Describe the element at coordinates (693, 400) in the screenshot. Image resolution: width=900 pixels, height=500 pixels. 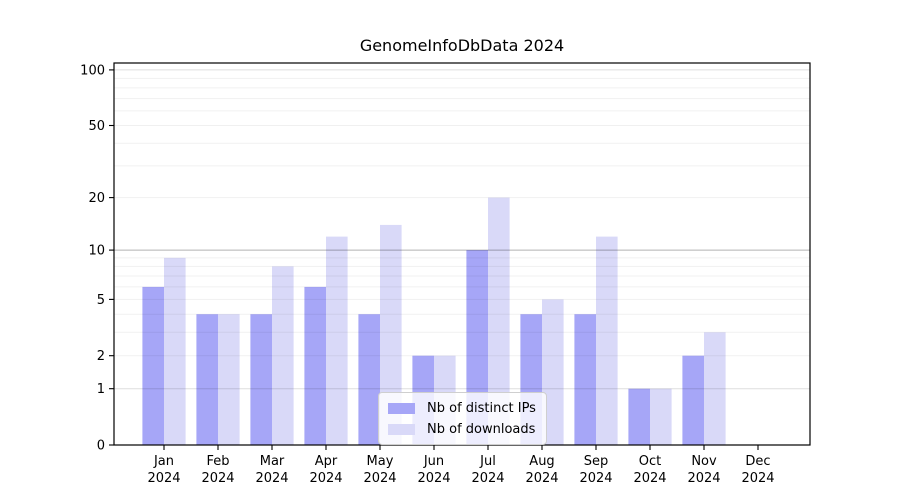
I see `bar-distinct-ips-Nov` at that location.